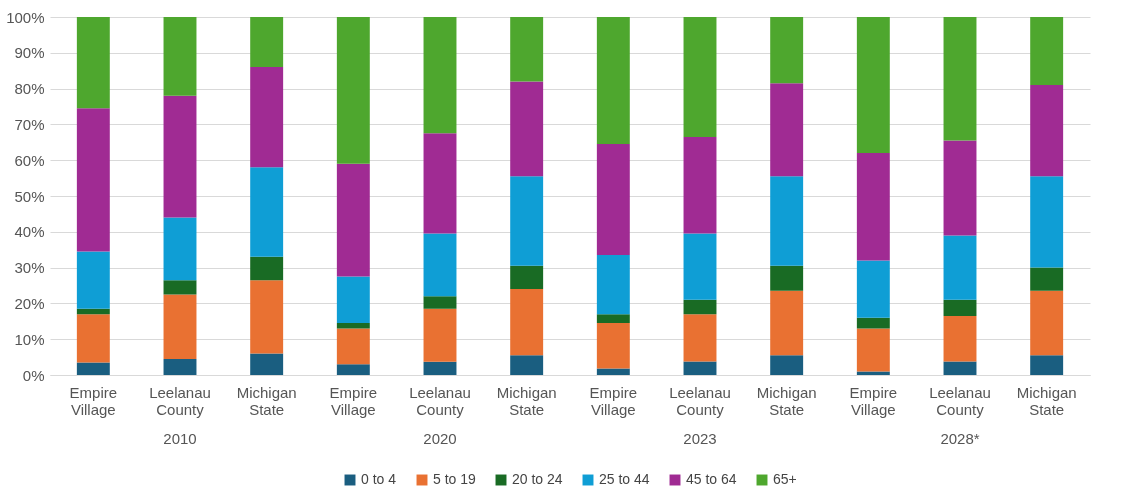 The image size is (1130, 498). Describe the element at coordinates (29, 124) in the screenshot. I see `y-tick-label: 70%` at that location.